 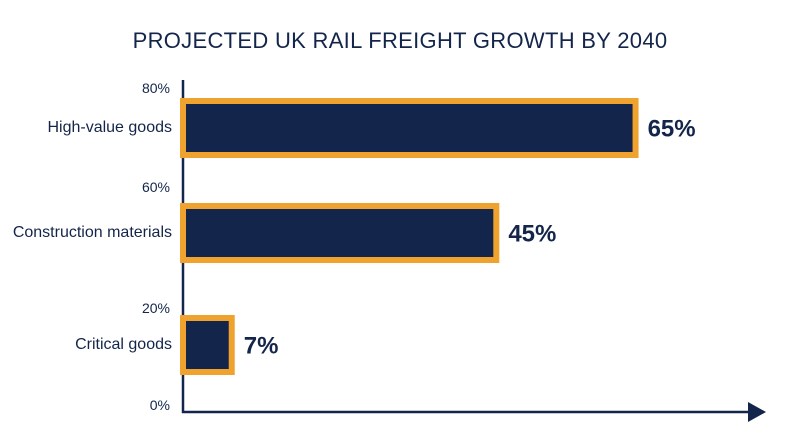 What do you see at coordinates (92, 232) in the screenshot?
I see `category-label: Construction materials` at bounding box center [92, 232].